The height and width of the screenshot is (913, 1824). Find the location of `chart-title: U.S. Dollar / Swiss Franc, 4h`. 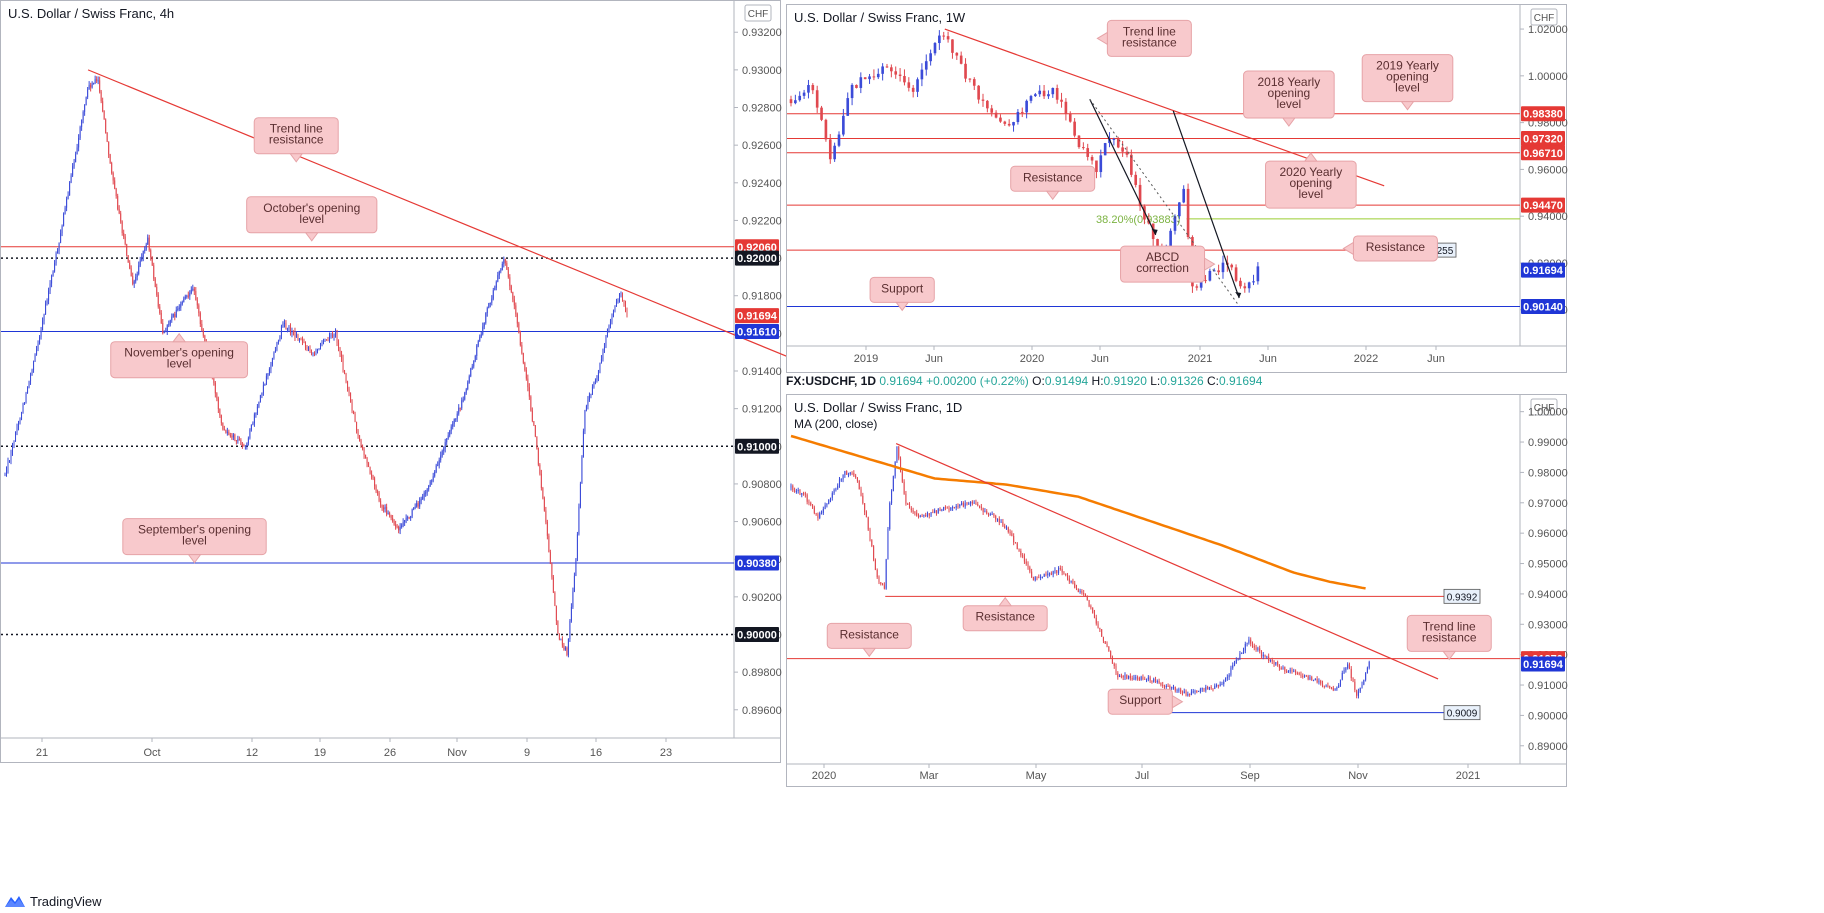

chart-title: U.S. Dollar / Swiss Franc, 4h is located at coordinates (91, 13).